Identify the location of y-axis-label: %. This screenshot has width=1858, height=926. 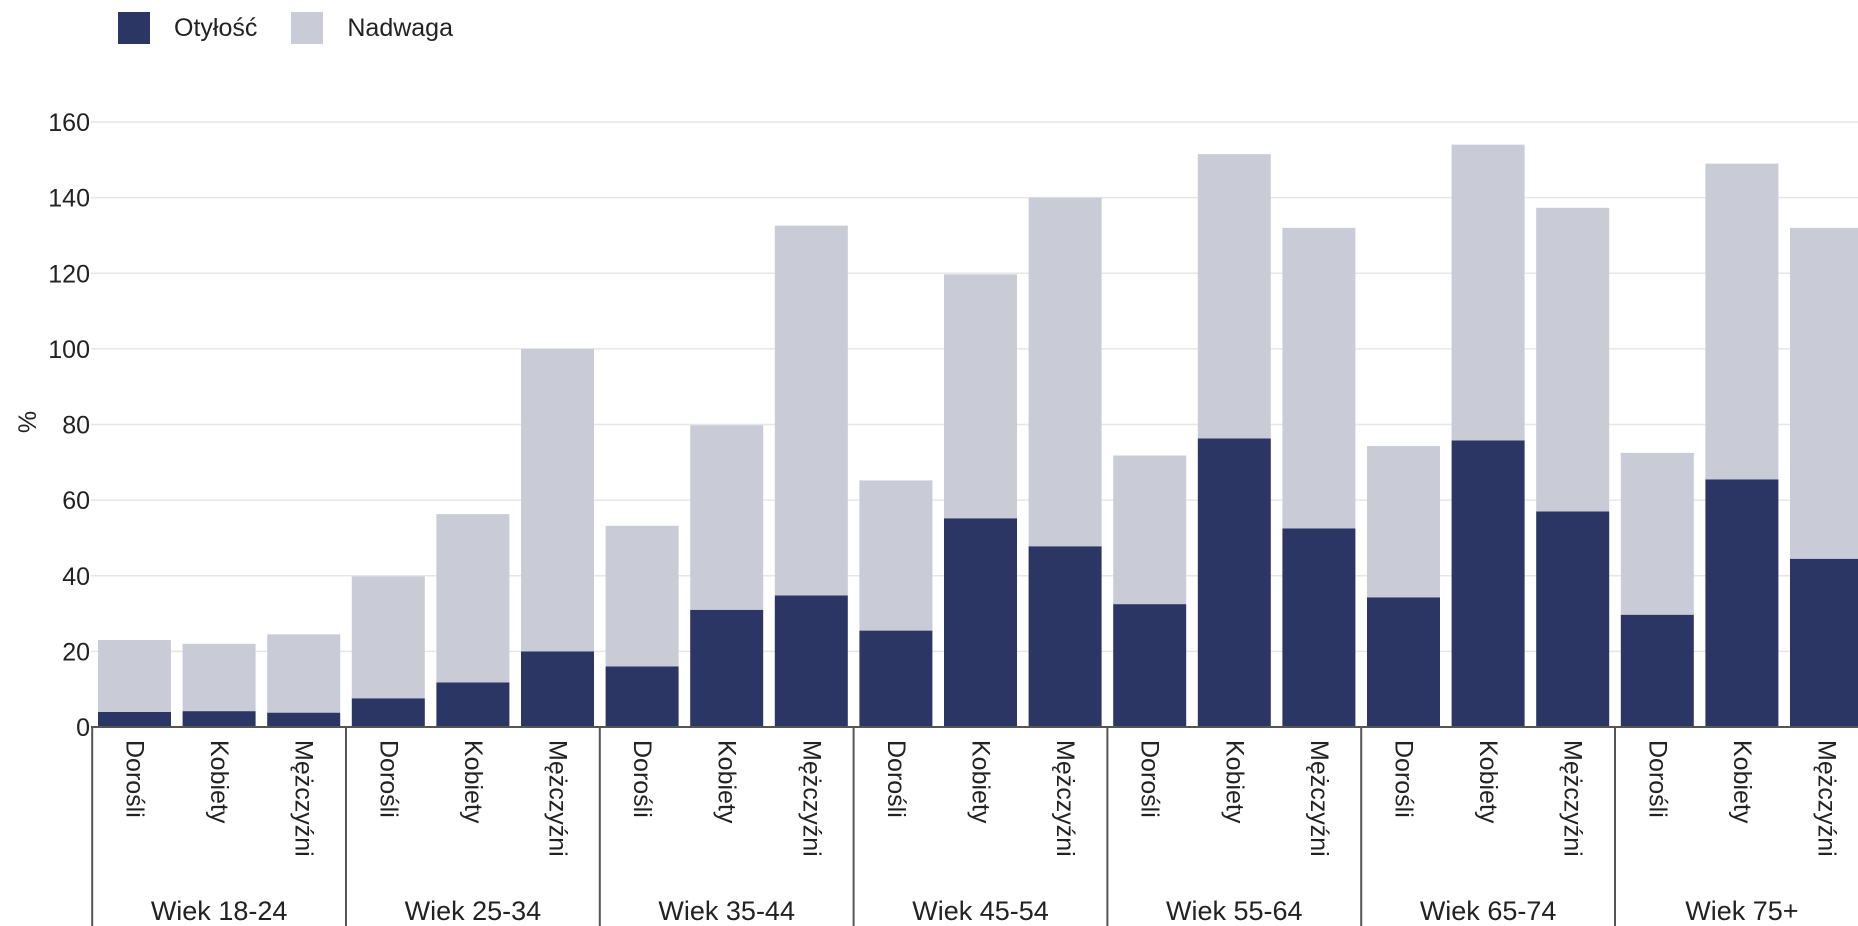
(28, 422).